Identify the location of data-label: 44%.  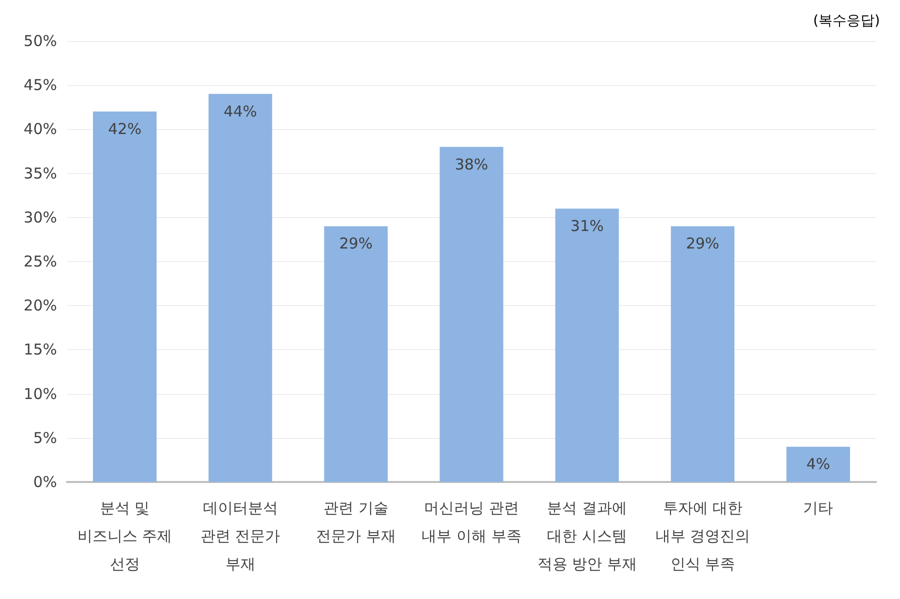
(241, 111).